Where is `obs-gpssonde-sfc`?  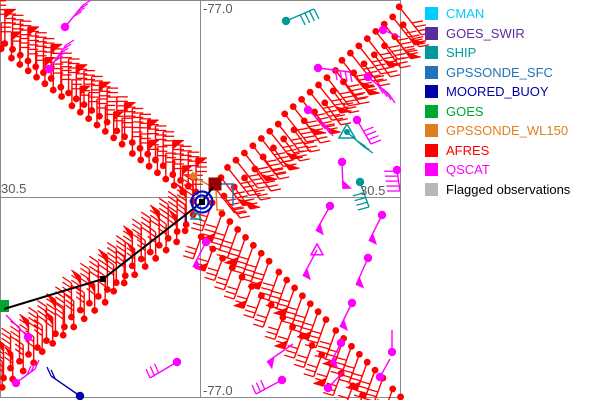 obs-gpssonde-sfc is located at coordinates (225, 194).